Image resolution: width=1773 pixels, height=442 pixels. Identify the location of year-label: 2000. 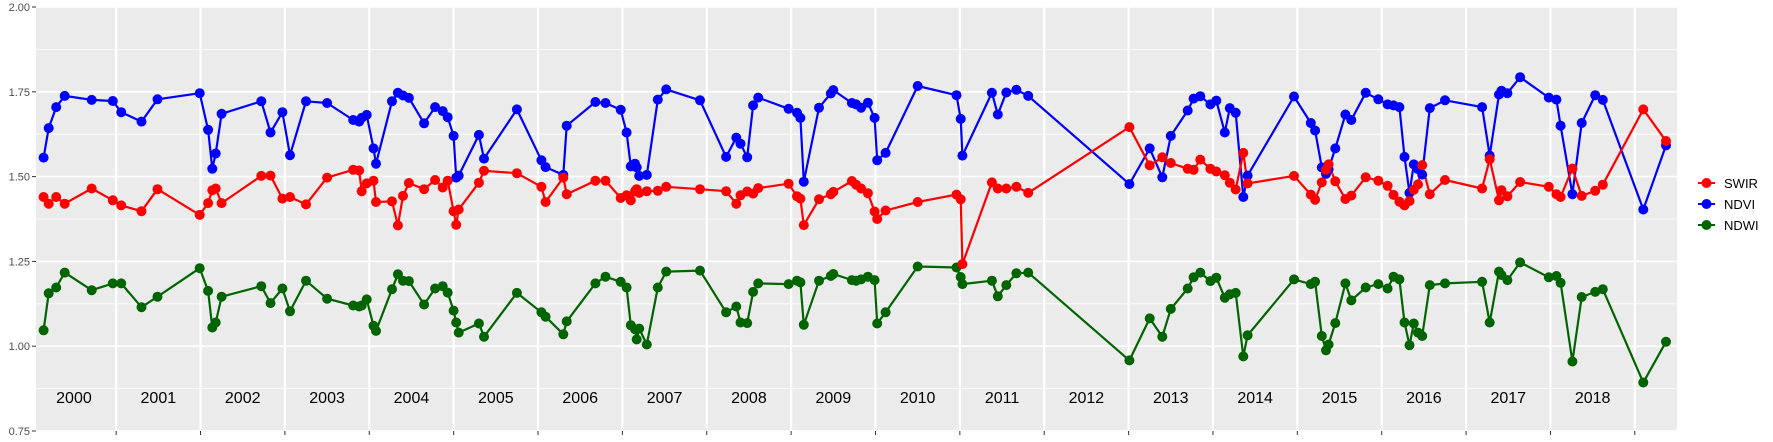
(74, 398).